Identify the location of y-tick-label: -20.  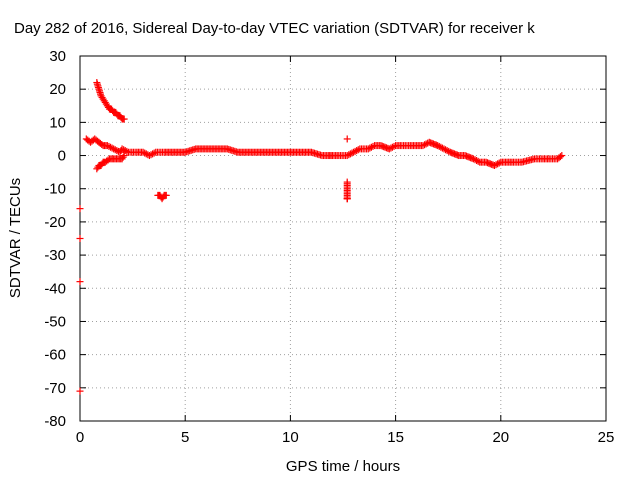
(55, 222).